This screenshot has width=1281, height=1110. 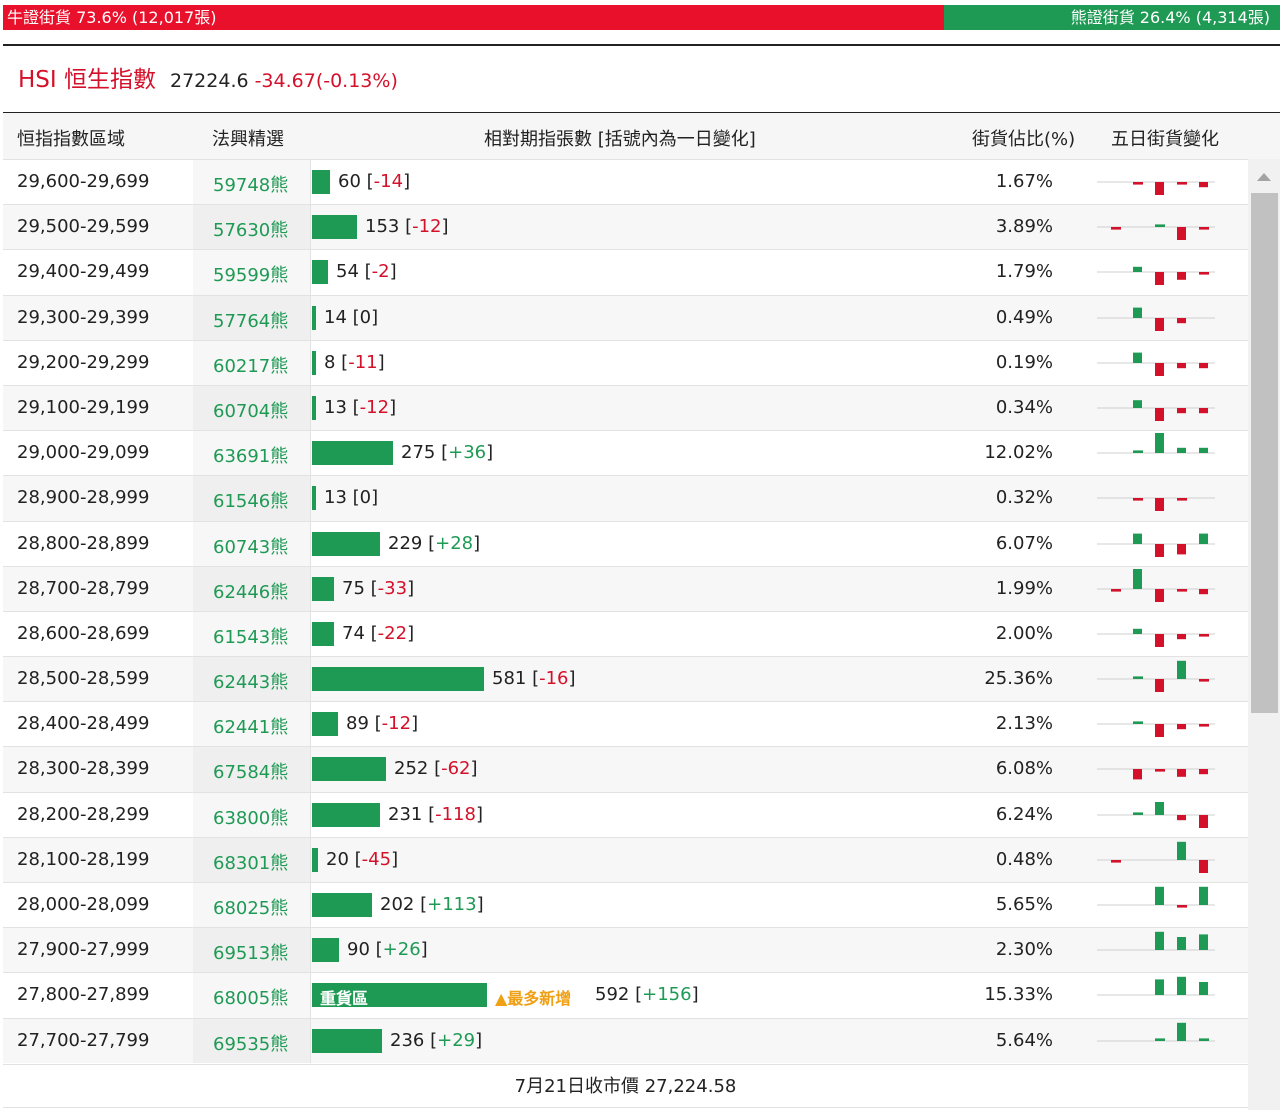 What do you see at coordinates (251, 818) in the screenshot?
I see `warrant-code-link: 63800熊` at bounding box center [251, 818].